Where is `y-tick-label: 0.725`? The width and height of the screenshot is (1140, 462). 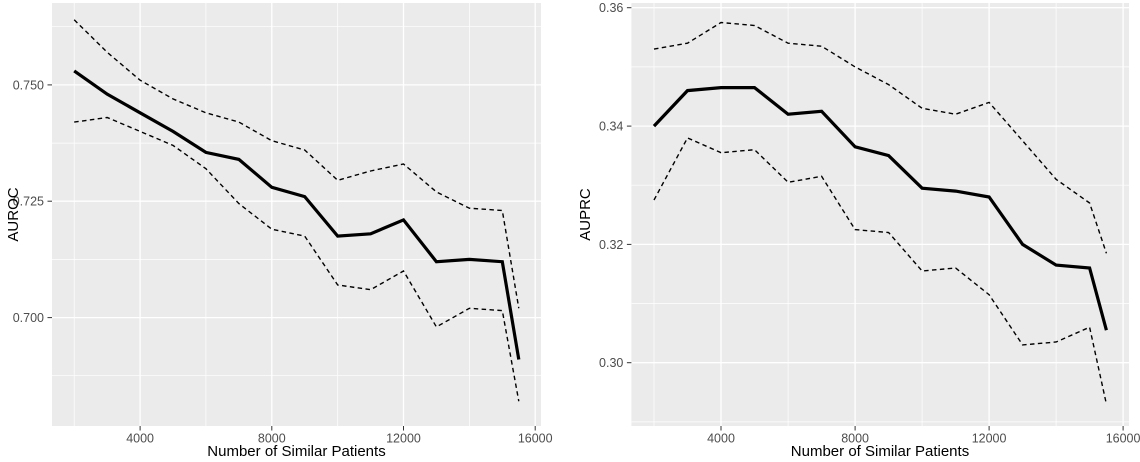
y-tick-label: 0.725 is located at coordinates (28, 202).